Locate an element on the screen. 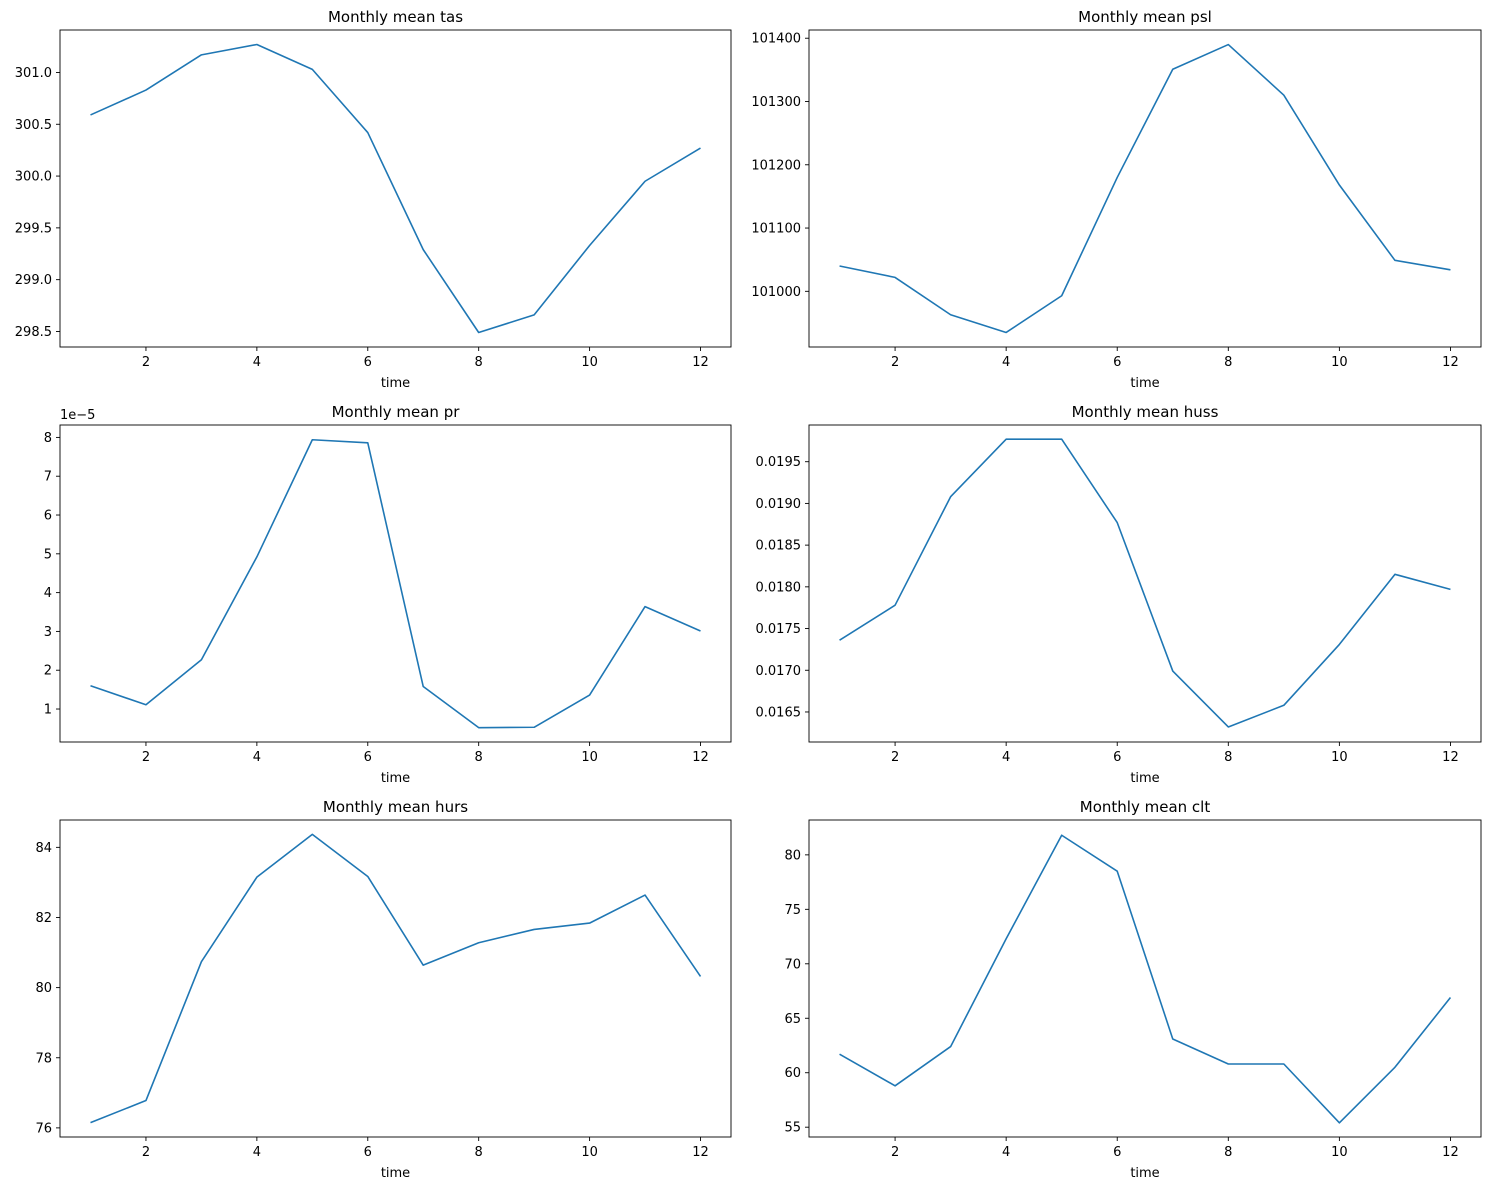  y-tick-label: 0.0190 is located at coordinates (779, 504).